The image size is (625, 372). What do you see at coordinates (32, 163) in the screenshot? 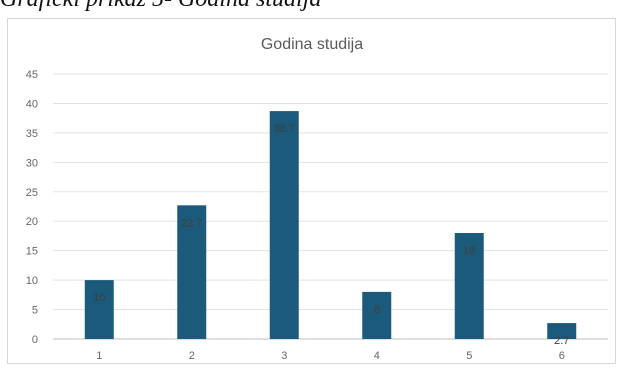
I see `y-tick-label: 30` at bounding box center [32, 163].